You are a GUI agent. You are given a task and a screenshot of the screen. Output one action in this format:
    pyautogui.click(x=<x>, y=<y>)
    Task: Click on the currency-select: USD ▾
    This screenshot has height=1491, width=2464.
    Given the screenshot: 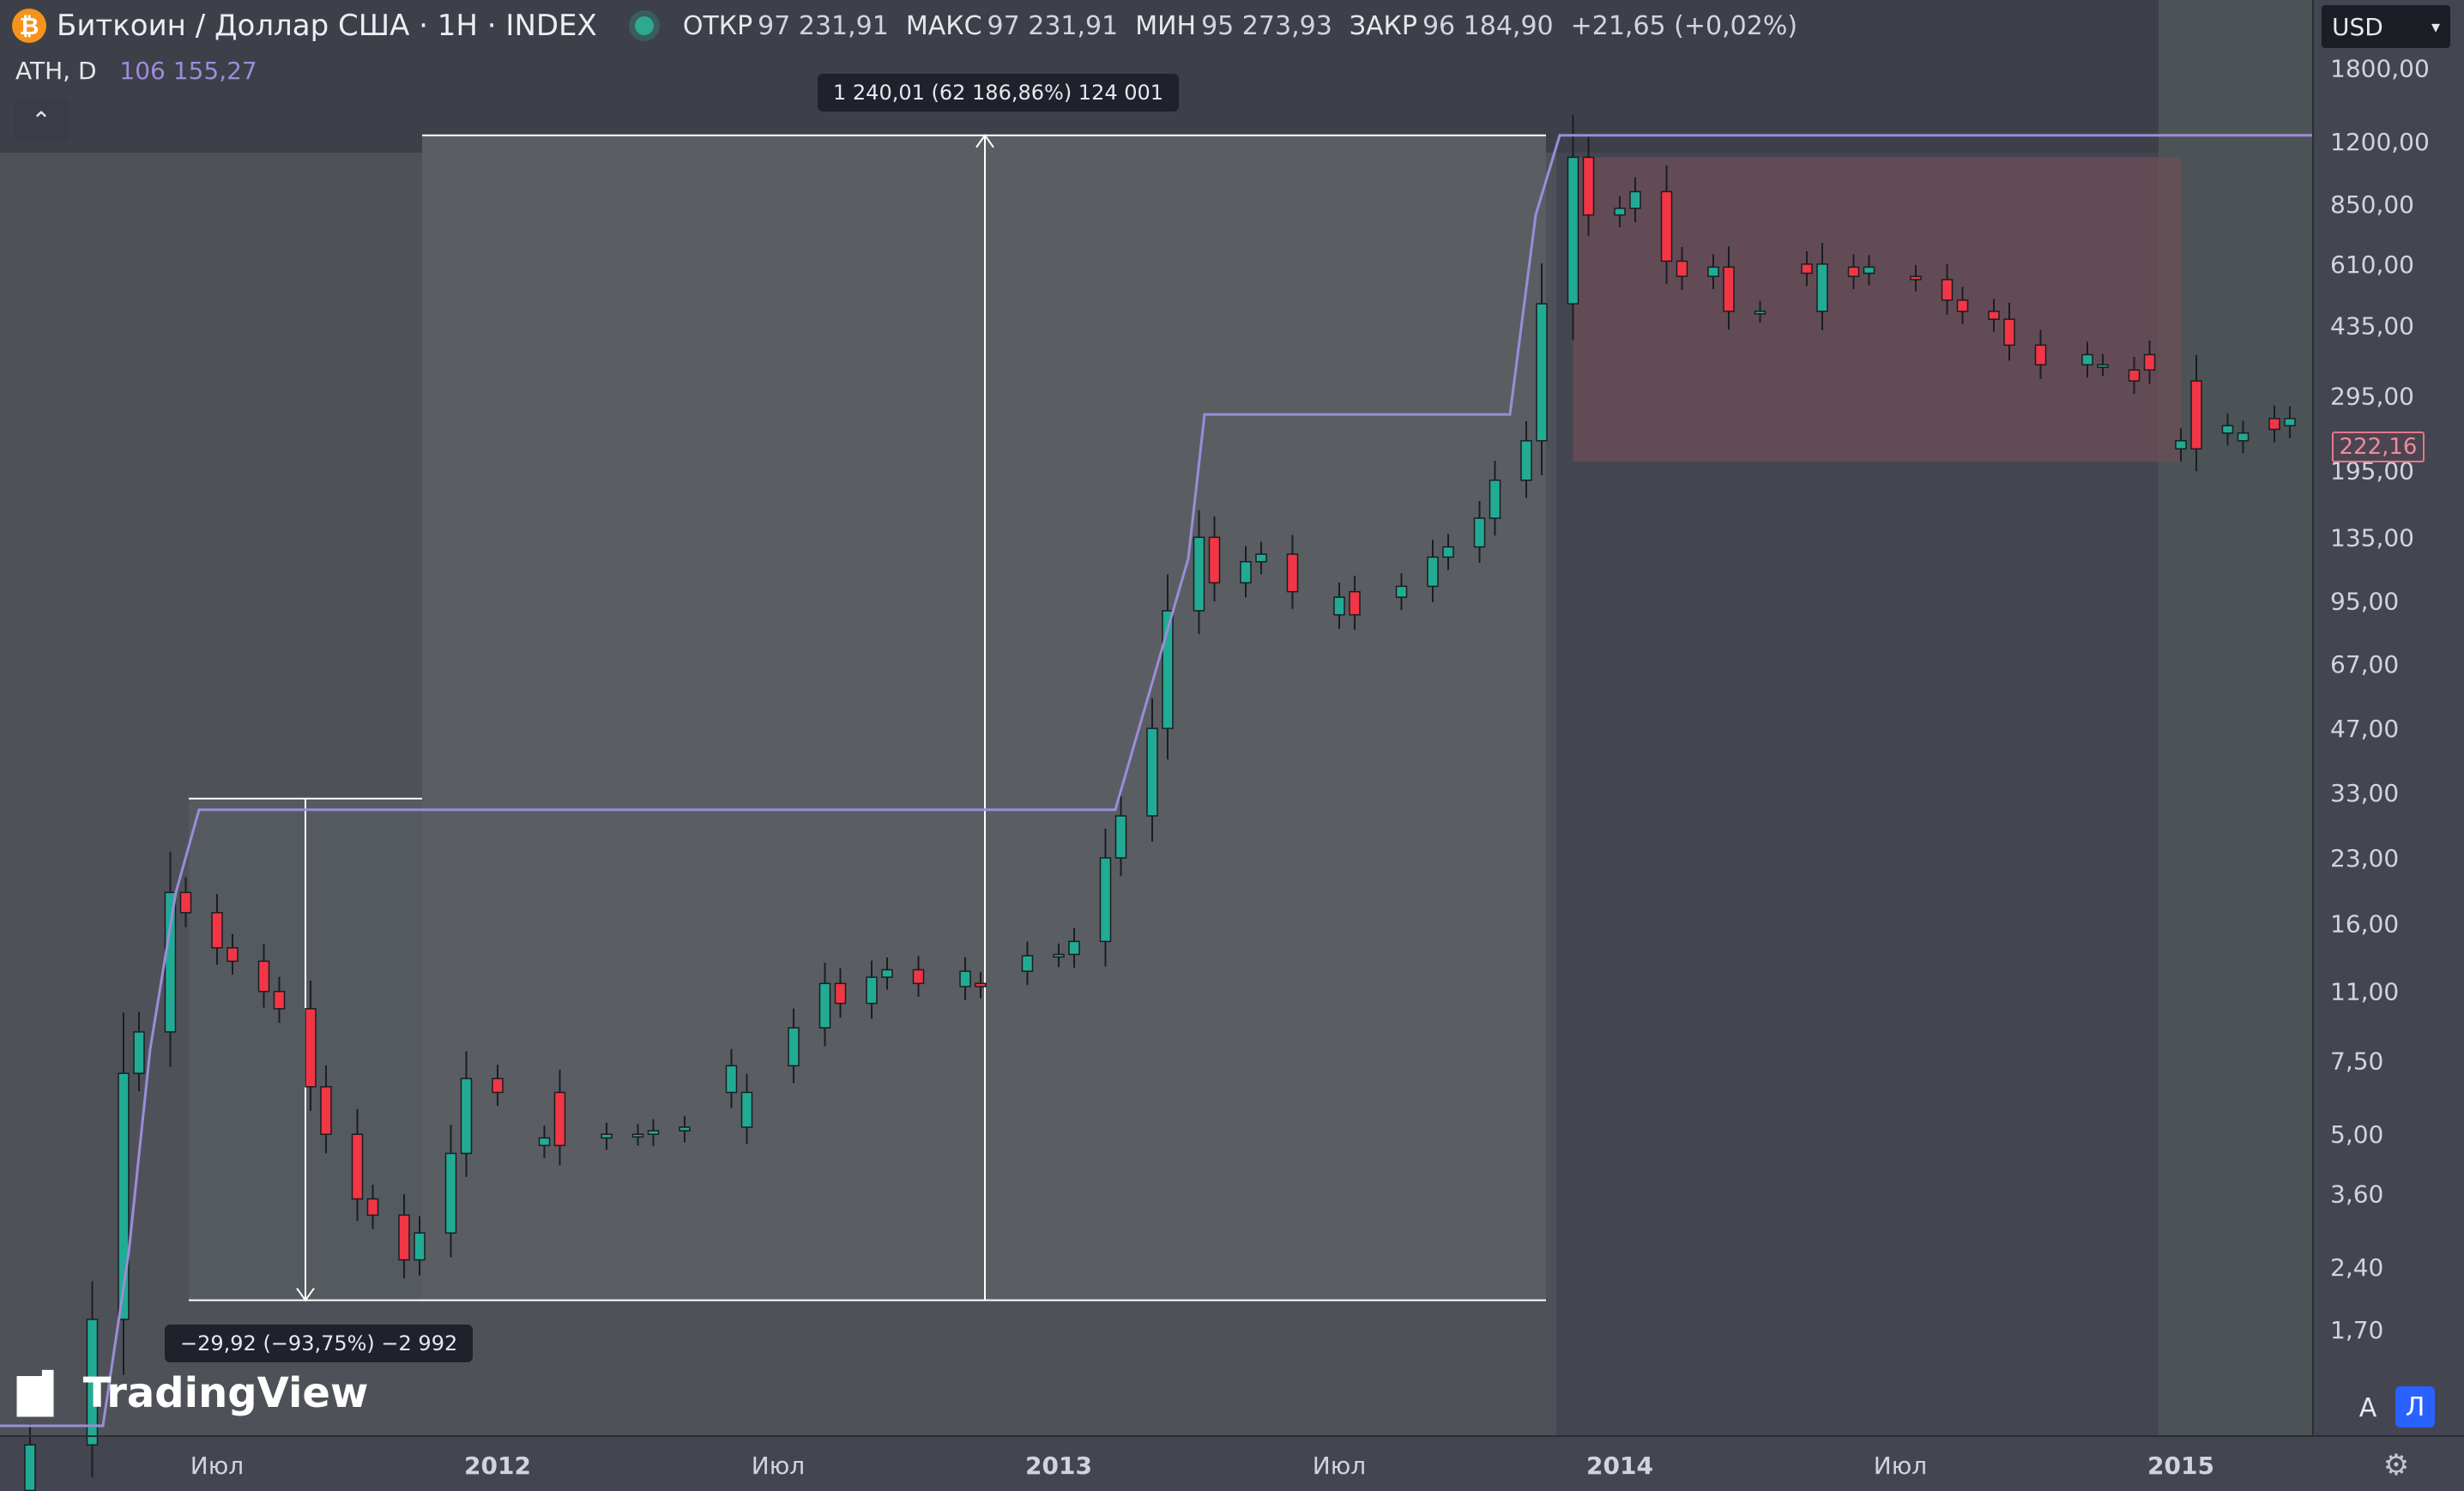 What is the action you would take?
    pyautogui.click(x=2386, y=26)
    